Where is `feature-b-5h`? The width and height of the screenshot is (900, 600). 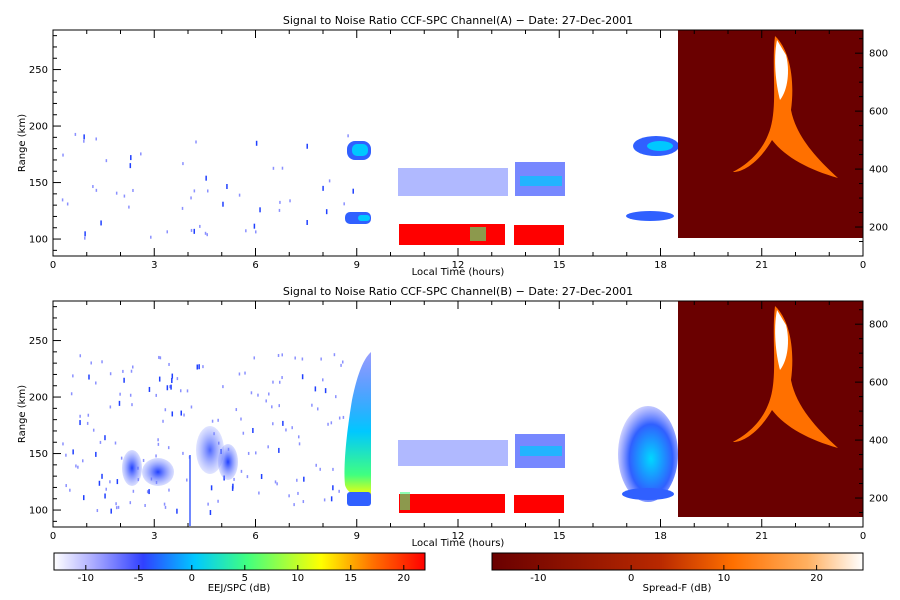 feature-b-5h is located at coordinates (228, 462).